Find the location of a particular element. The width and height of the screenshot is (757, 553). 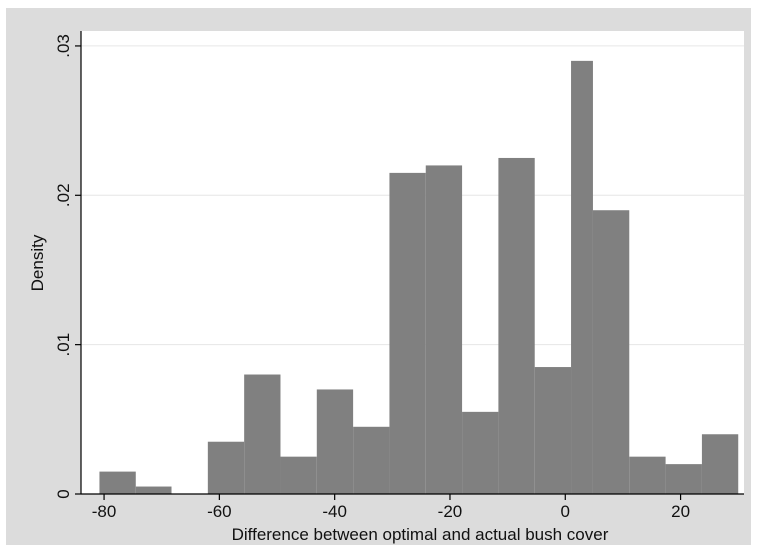

y-tick-label-0: 0 is located at coordinates (63, 493).